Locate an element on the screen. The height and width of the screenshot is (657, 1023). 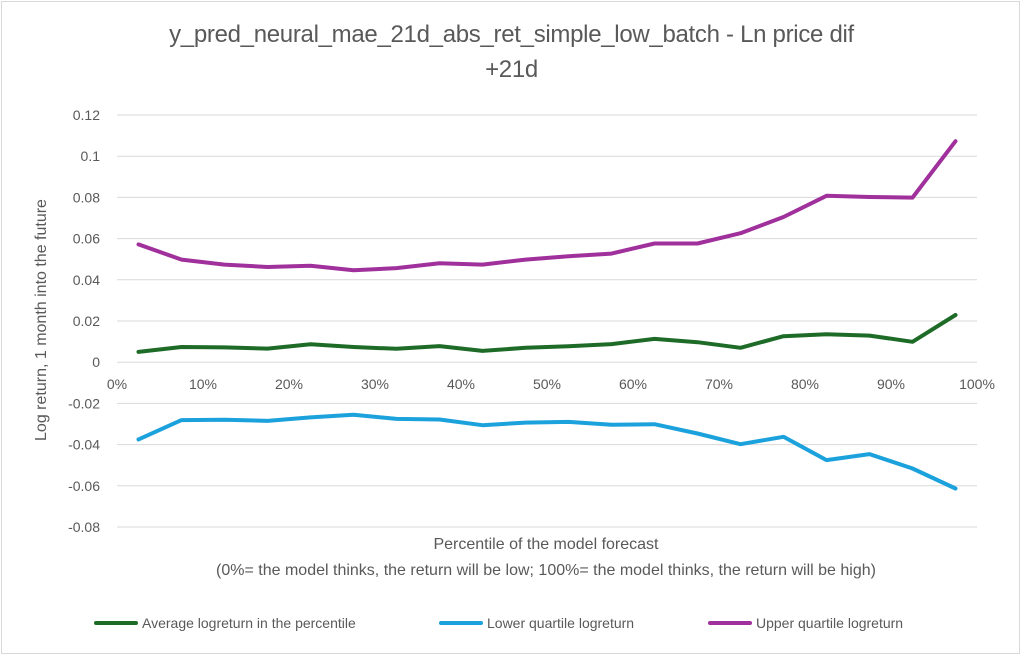
legend-label-upper-quartile: Upper quartile logreturn is located at coordinates (830, 623).